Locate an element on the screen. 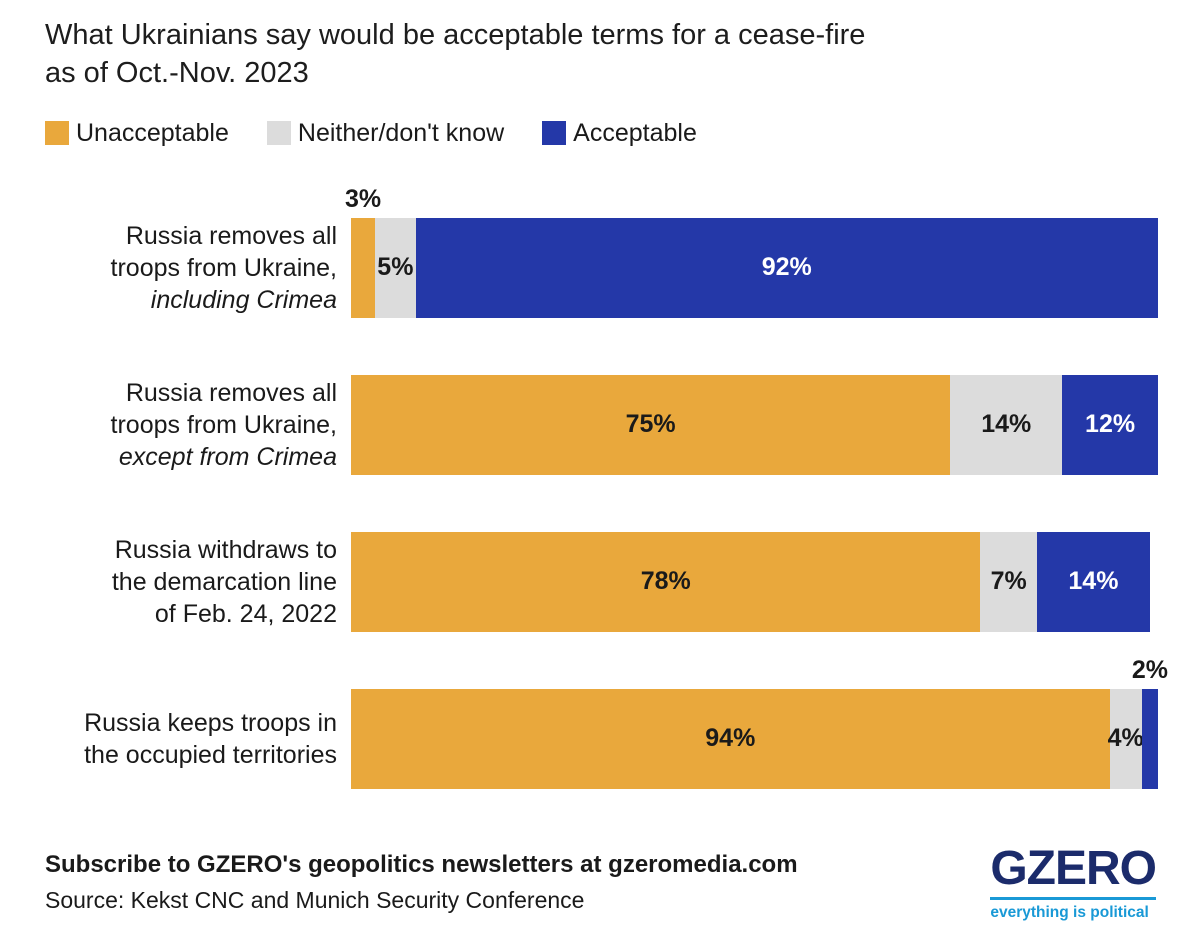 The height and width of the screenshot is (948, 1190). bar-segment-acceptable: 12% is located at coordinates (1110, 424).